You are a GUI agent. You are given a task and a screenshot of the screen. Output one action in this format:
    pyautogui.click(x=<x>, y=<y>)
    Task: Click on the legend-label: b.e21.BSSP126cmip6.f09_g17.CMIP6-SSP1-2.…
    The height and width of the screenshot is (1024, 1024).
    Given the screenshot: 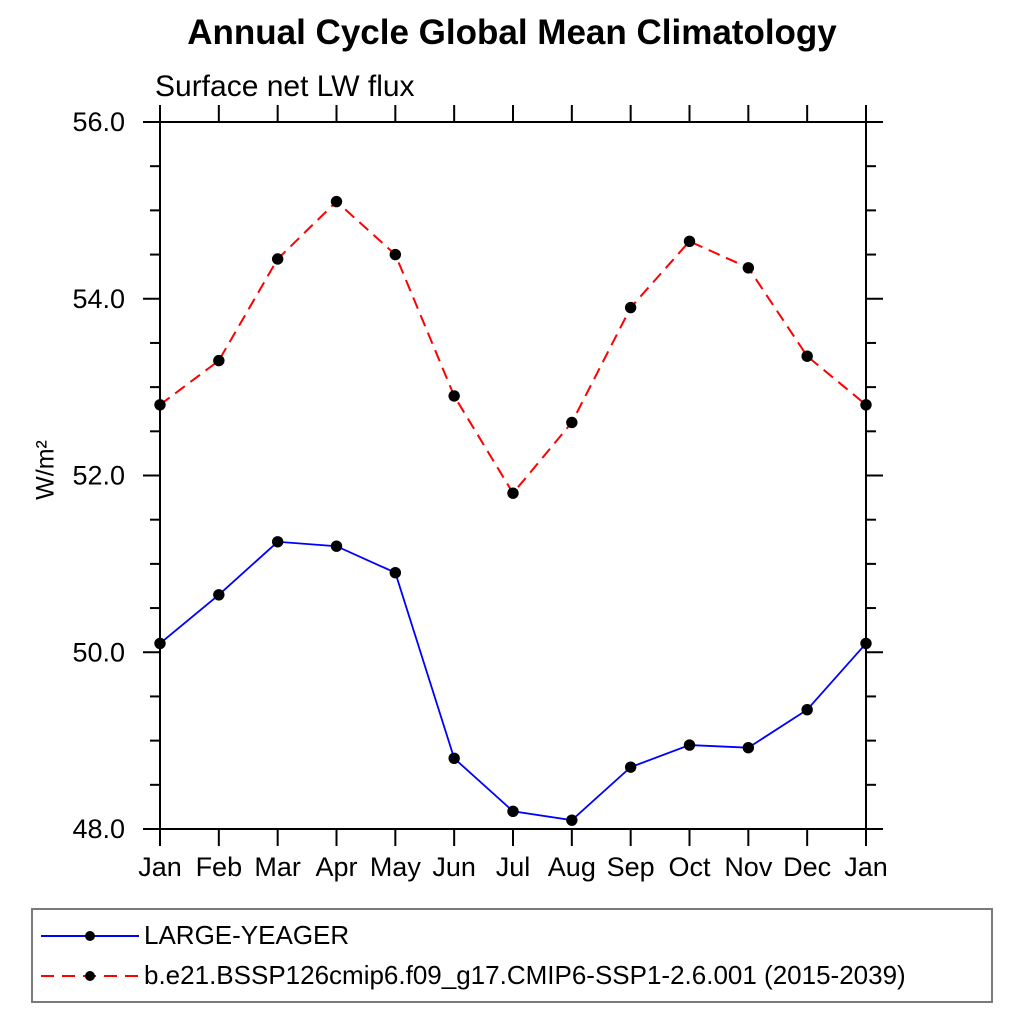 What is the action you would take?
    pyautogui.click(x=525, y=975)
    